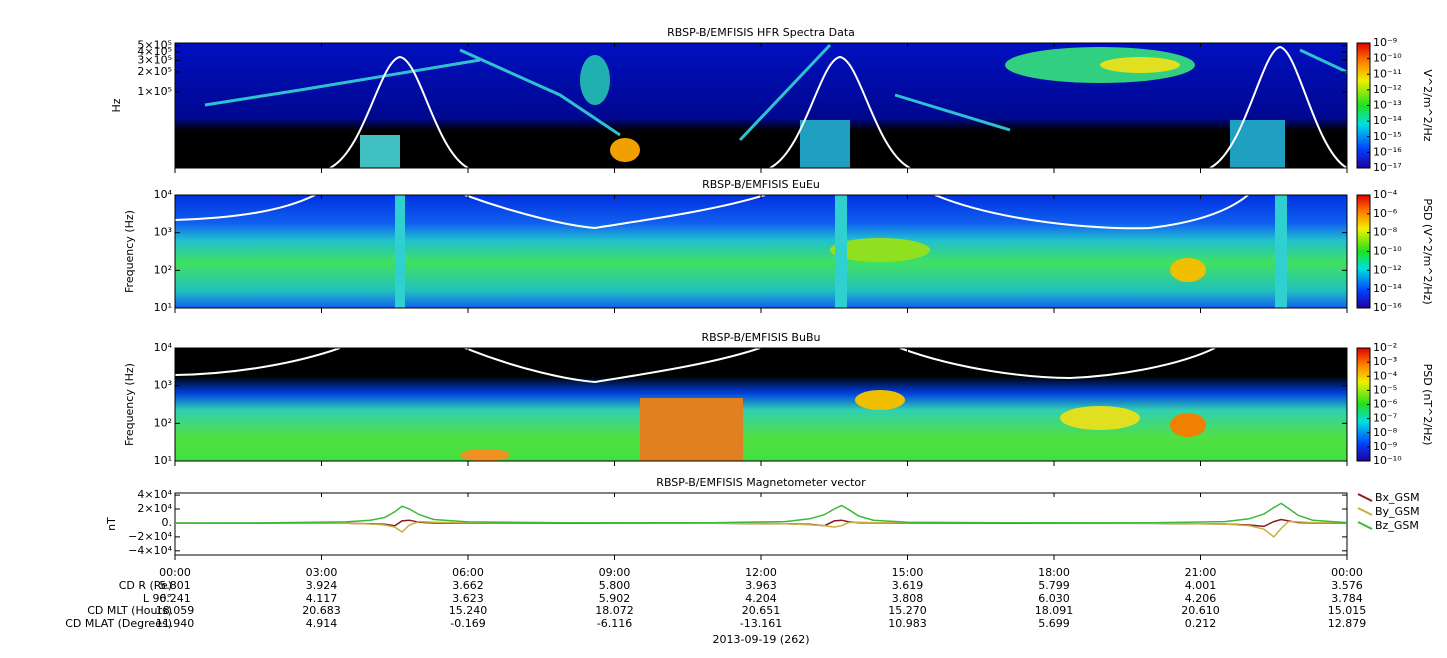  I want to click on panel-title: RBSP-B/EMFISIS BuBu, so click(761, 337).